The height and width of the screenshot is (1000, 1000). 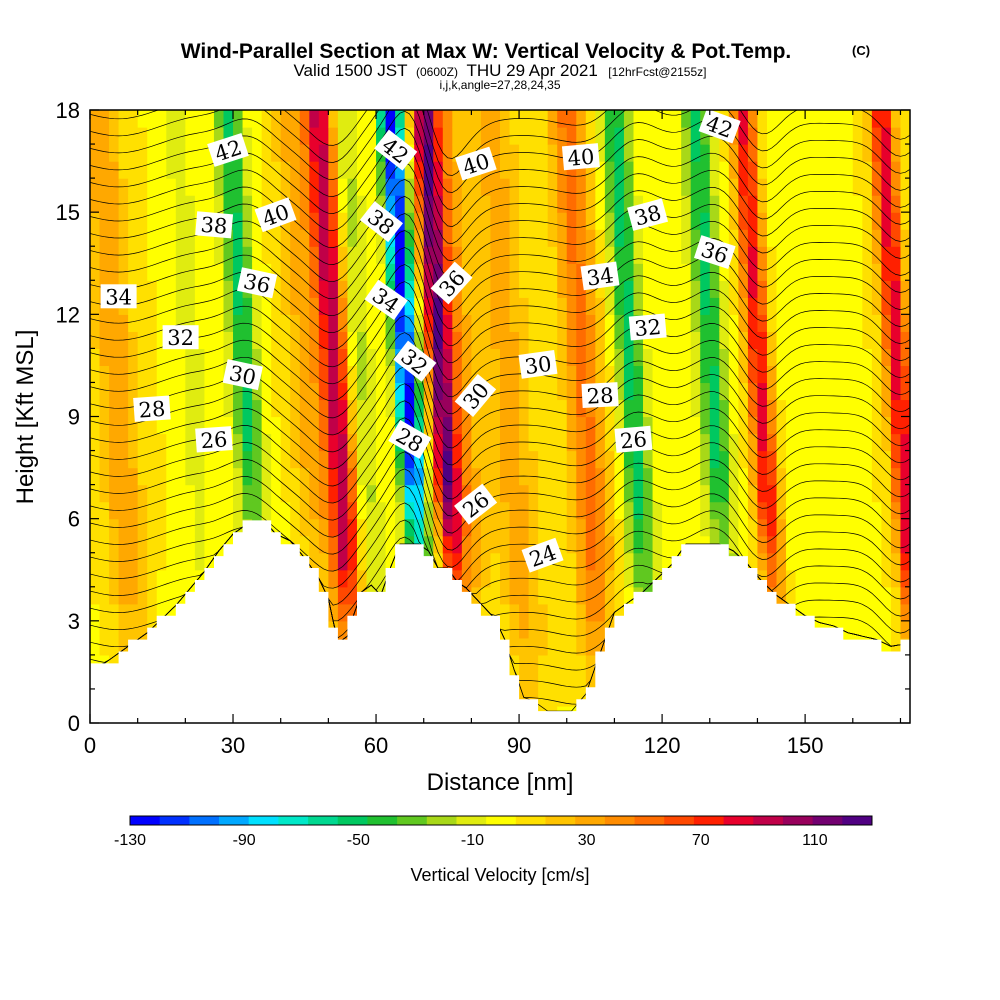 I want to click on isentrope-line, so click(x=500, y=433).